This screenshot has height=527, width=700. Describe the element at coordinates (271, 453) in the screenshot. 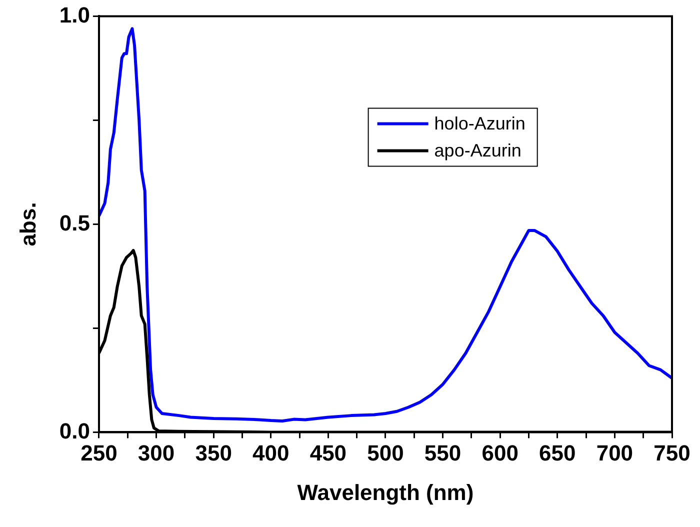

I see `x-tick-label: 400` at that location.